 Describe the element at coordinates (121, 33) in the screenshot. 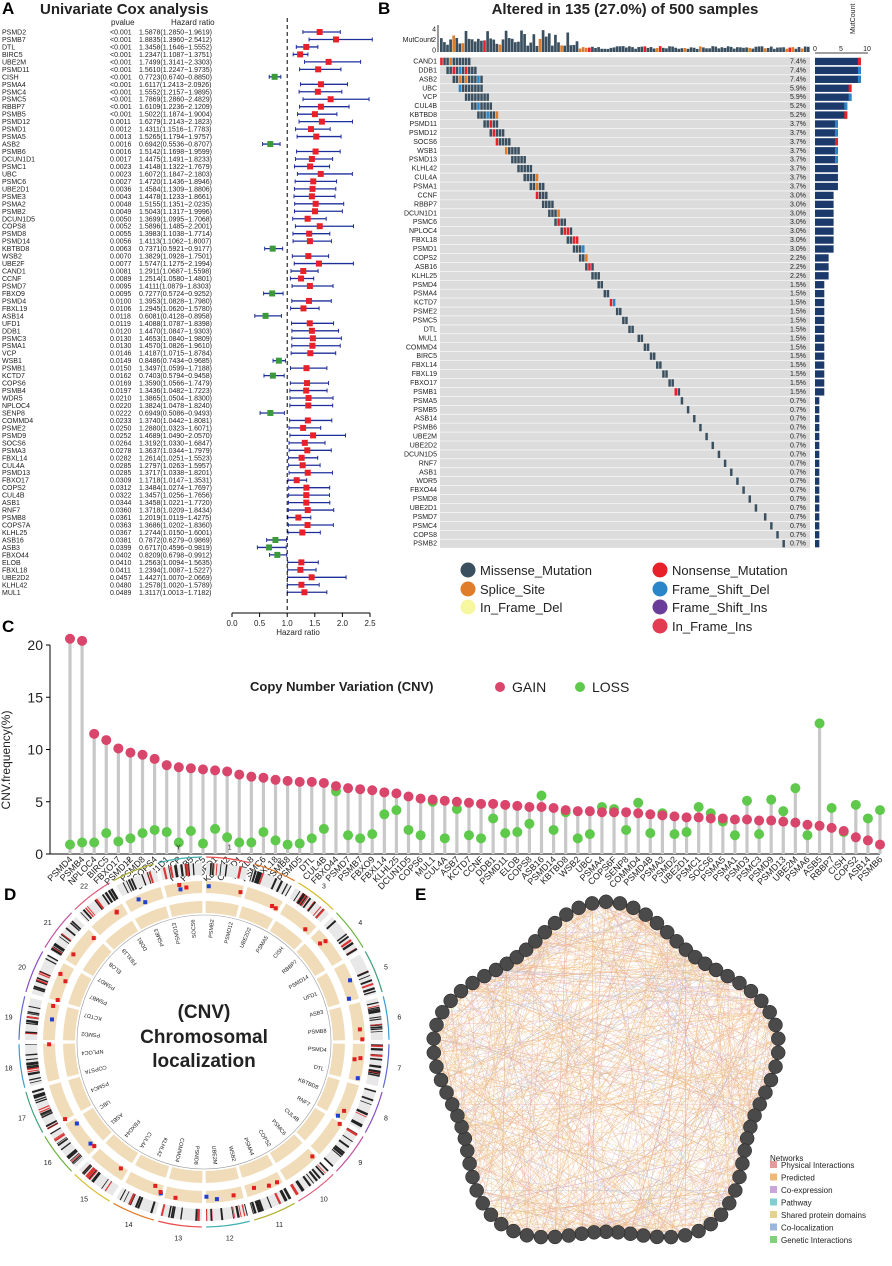

I see `pvalue-value: <0.001` at that location.